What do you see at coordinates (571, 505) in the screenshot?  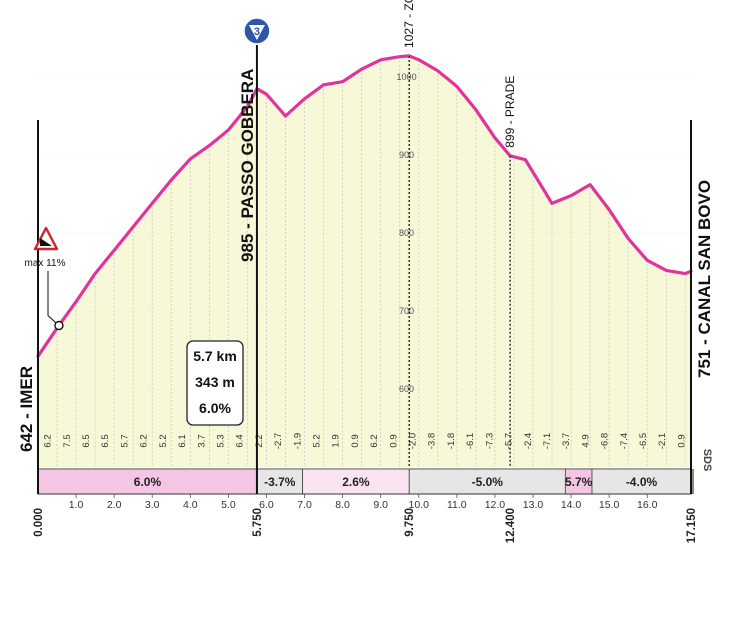 I see `x-tick-label: 14.0` at bounding box center [571, 505].